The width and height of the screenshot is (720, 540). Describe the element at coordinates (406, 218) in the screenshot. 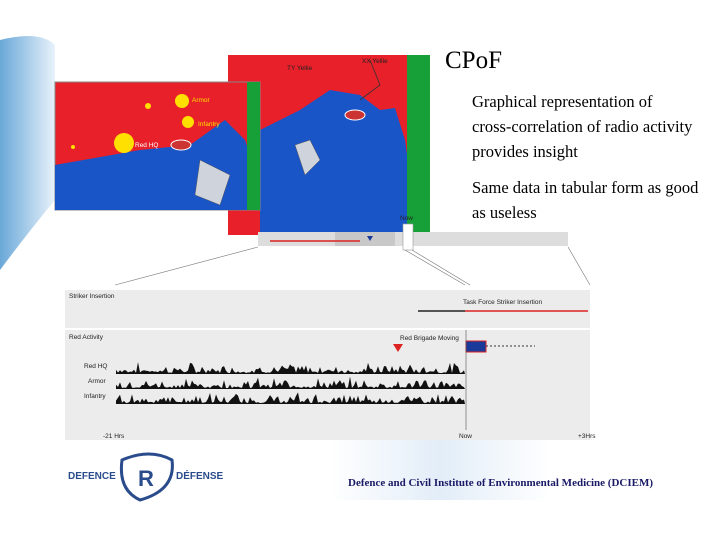

I see `now-label: Now` at that location.